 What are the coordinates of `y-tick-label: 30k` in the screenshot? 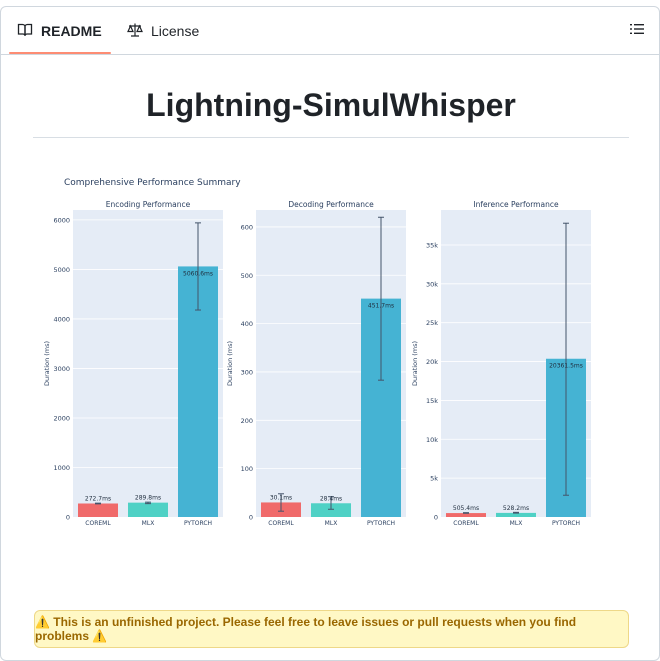 It's located at (432, 284).